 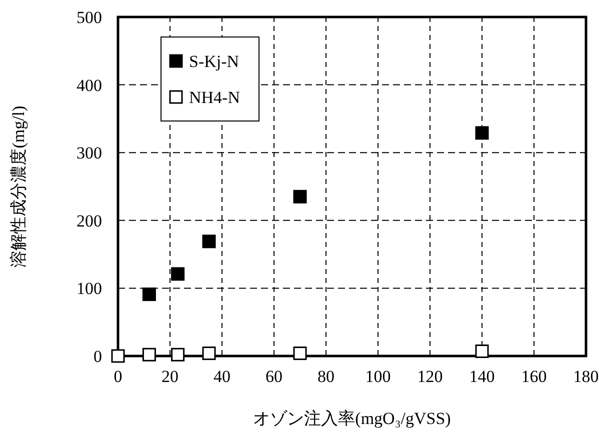 I want to click on x-axis-title: オゾン注入率(mgO₃/gVSS), so click(x=352, y=418).